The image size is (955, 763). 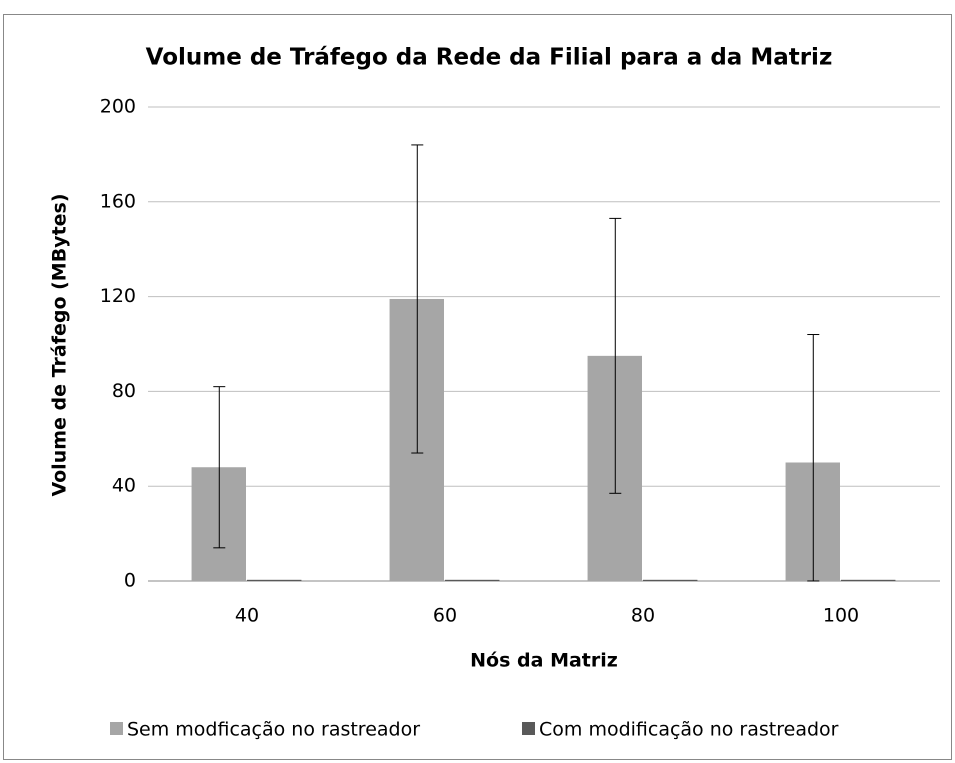 What do you see at coordinates (118, 296) in the screenshot?
I see `y-tick-label: 120` at bounding box center [118, 296].